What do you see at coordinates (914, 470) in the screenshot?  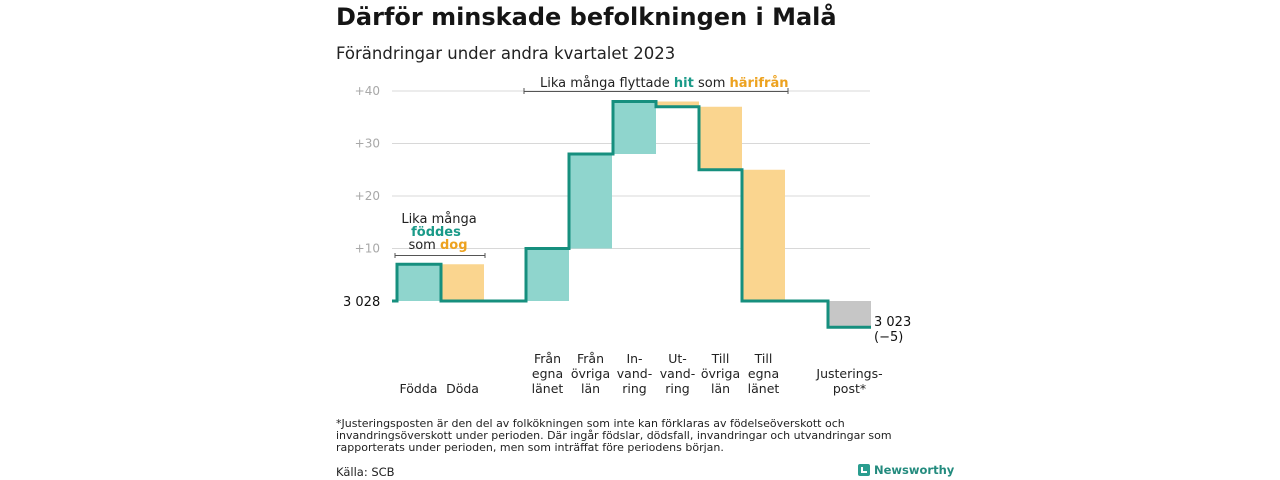 I see `brand-name: Newsworthy` at bounding box center [914, 470].